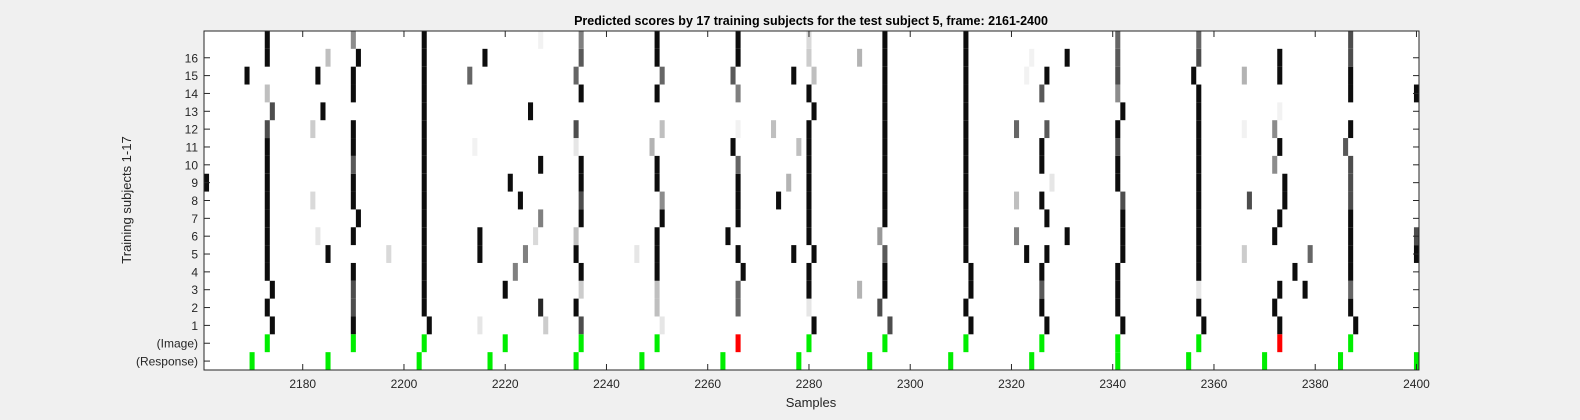 This screenshot has width=1580, height=420. What do you see at coordinates (1214, 384) in the screenshot?
I see `x-tick-label: 2360` at bounding box center [1214, 384].